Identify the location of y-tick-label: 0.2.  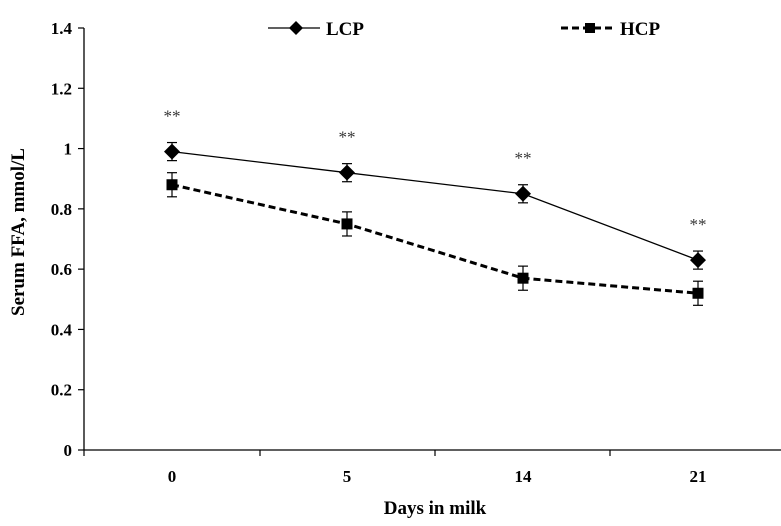
(61, 390).